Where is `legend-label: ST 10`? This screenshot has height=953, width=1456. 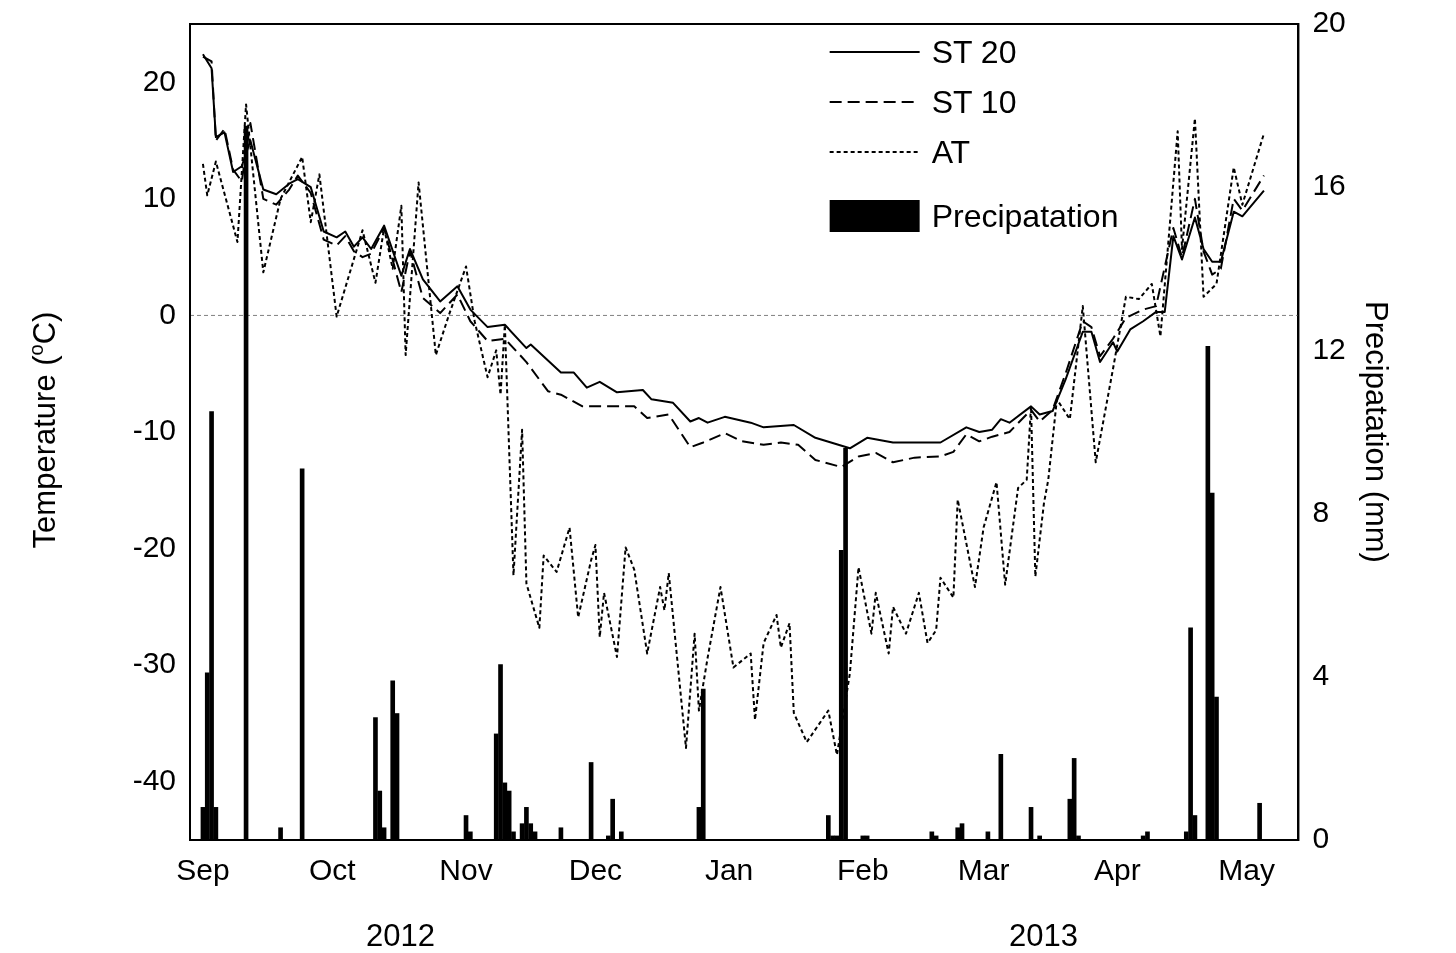
legend-label: ST 10 is located at coordinates (974, 101).